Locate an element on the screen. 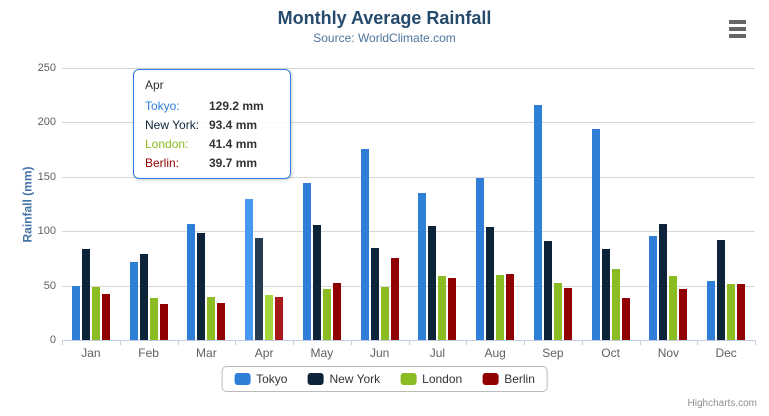 The height and width of the screenshot is (416, 769). bar-new-york-feb is located at coordinates (143, 297).